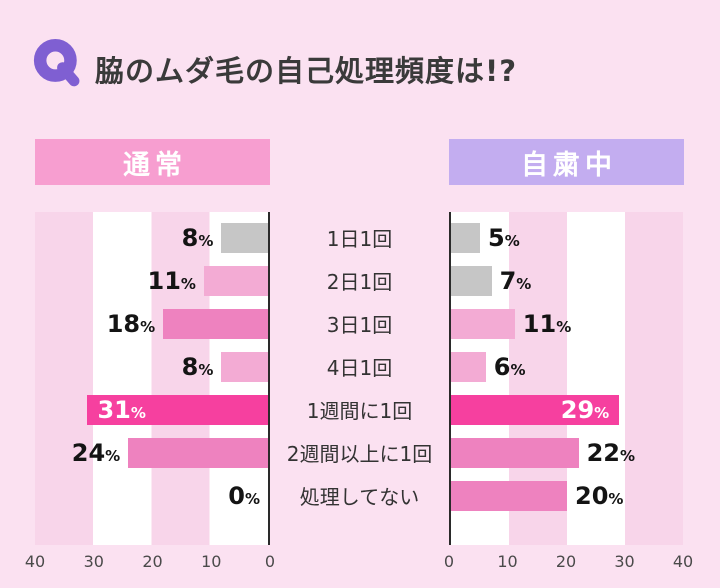 This screenshot has width=720, height=588. Describe the element at coordinates (567, 280) in the screenshot. I see `chart-row: 7%` at that location.